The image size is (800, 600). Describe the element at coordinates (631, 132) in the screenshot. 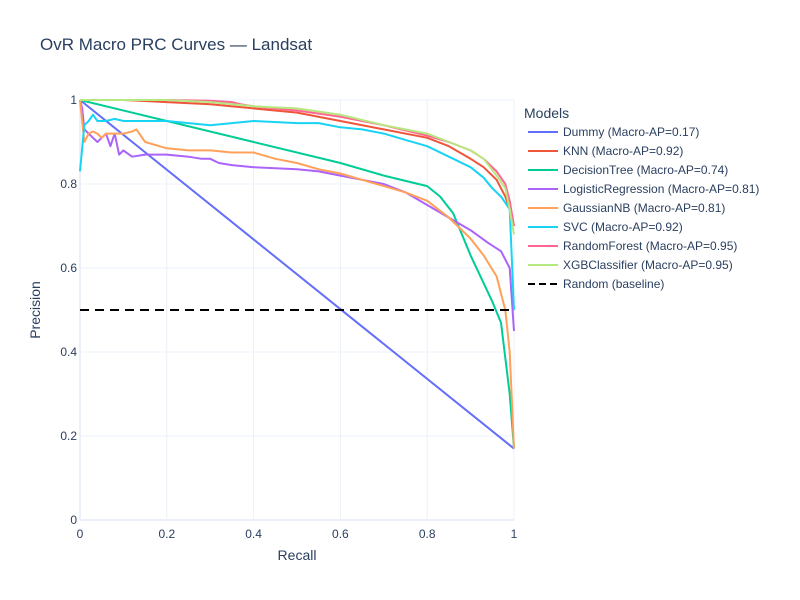

I see `legend-label: Dummy (Macro-AP=0.17)` at that location.